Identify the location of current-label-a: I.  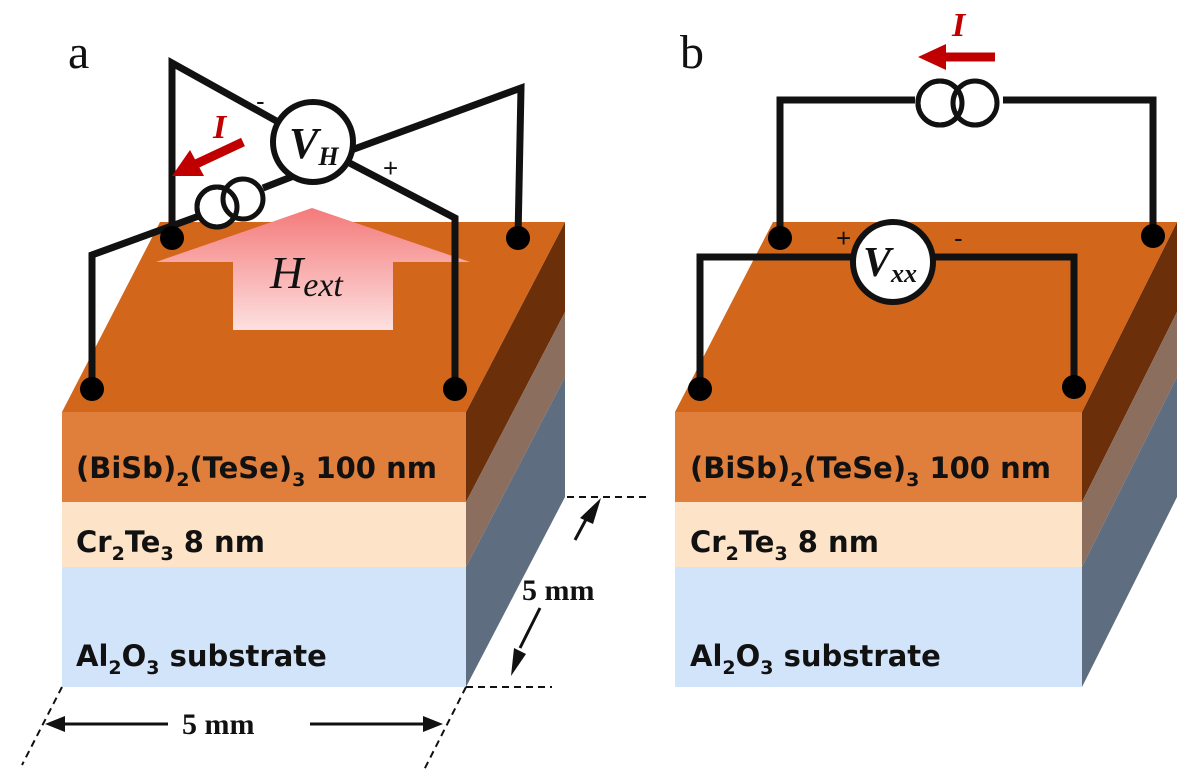
(220, 127).